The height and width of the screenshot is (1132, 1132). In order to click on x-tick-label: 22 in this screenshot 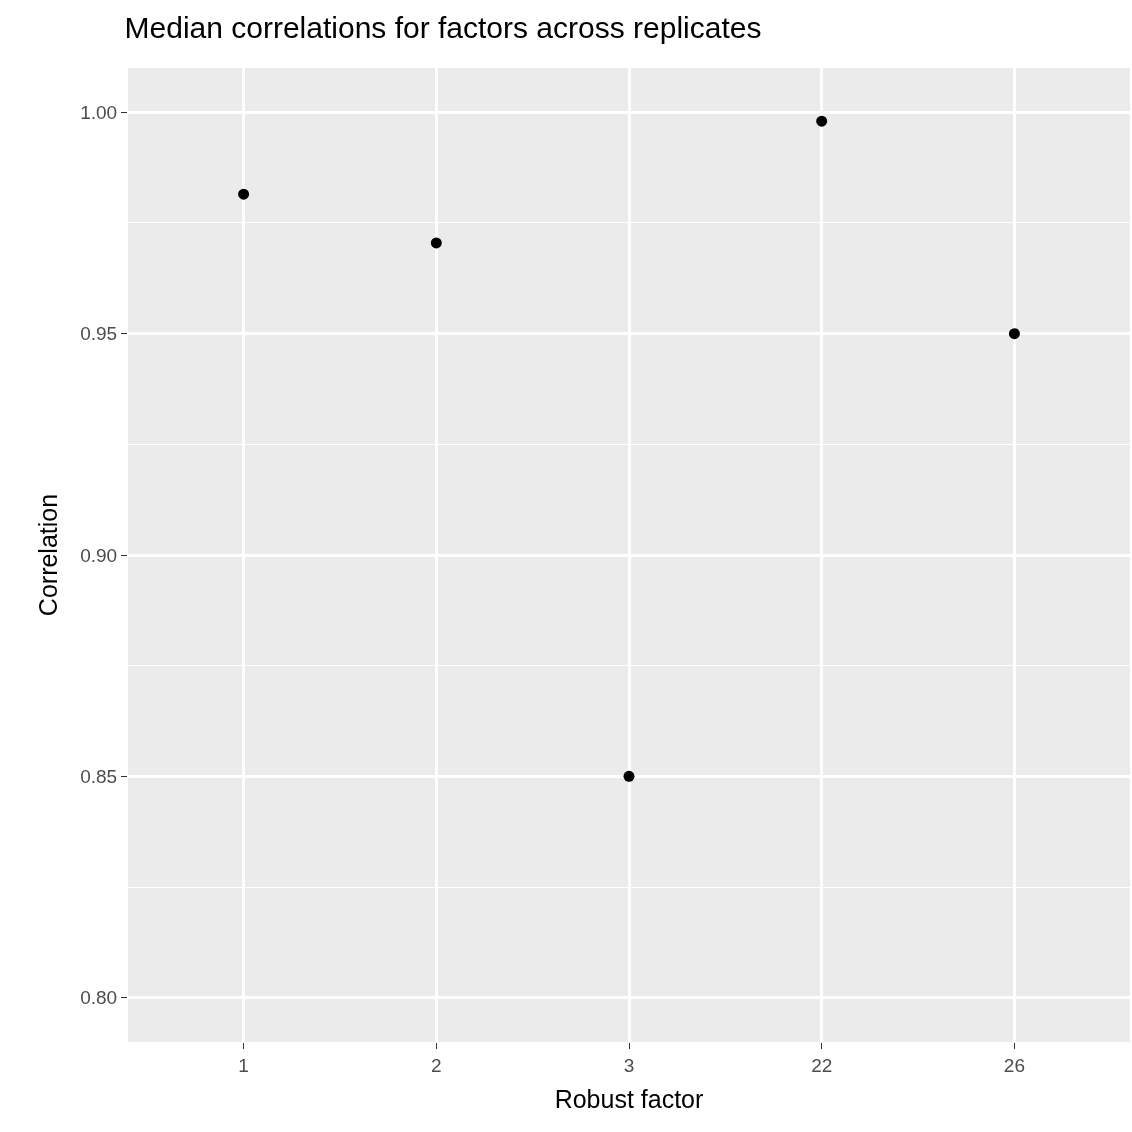, I will do `click(822, 1065)`.